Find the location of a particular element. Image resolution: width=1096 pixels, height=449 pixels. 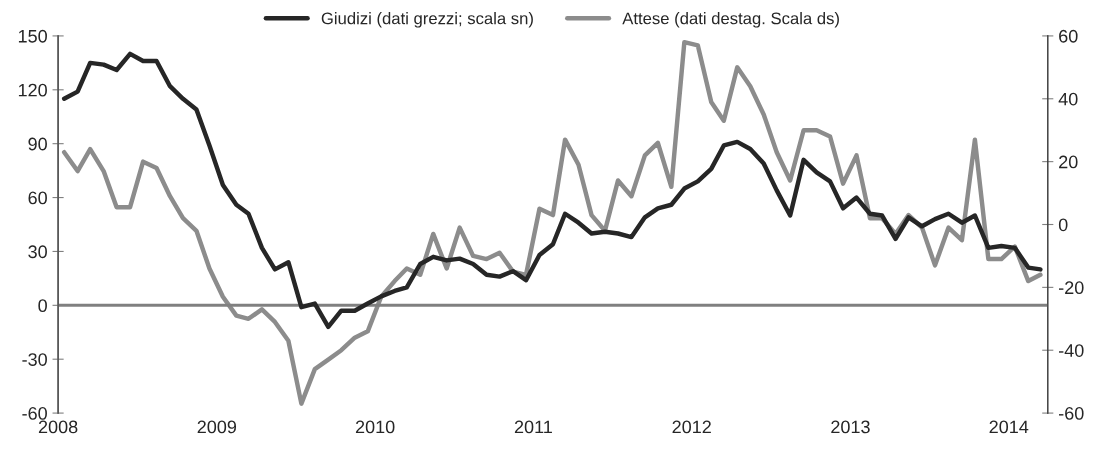

x-tick-label: 2008 is located at coordinates (58, 427).